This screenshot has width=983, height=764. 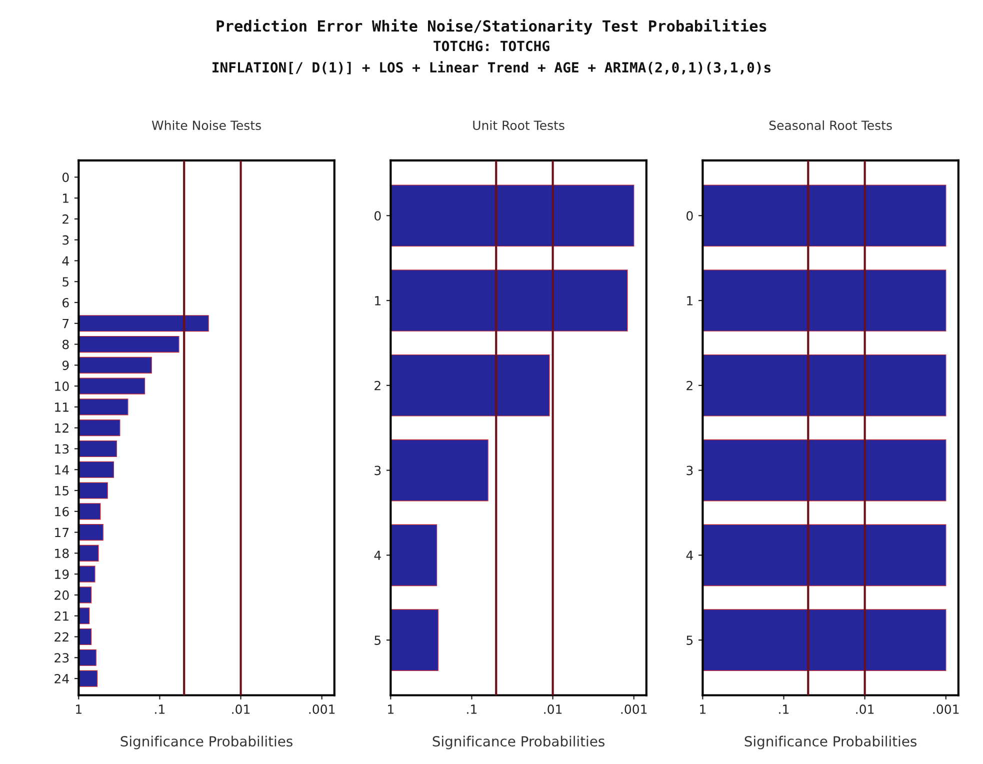 I want to click on text: TOTCHG, so click(x=492, y=46).